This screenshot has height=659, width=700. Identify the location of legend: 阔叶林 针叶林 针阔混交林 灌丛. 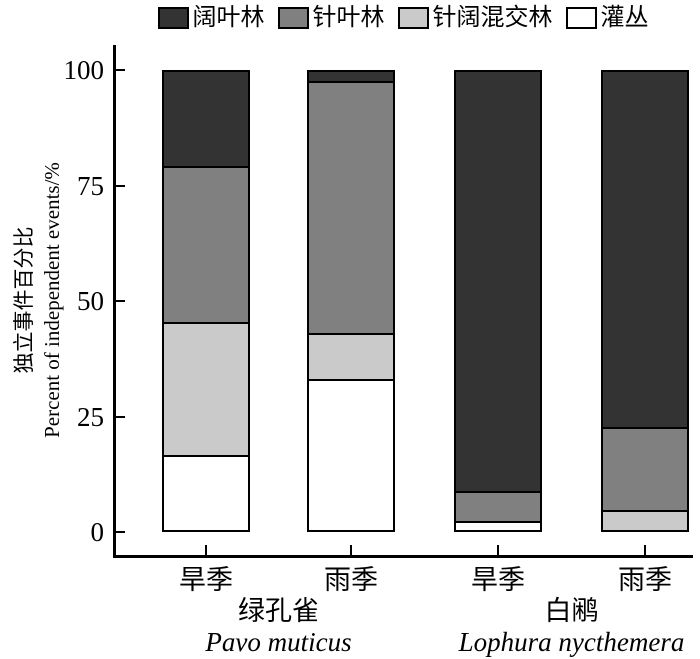
(403, 18).